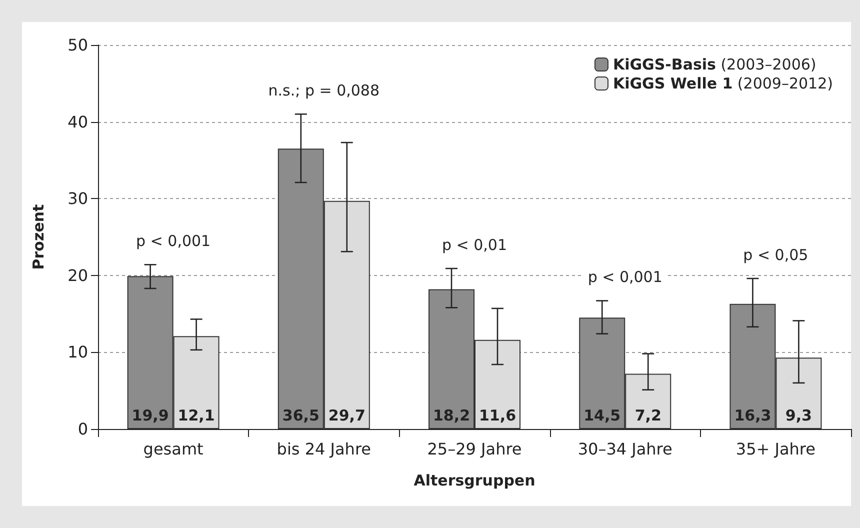 Image resolution: width=860 pixels, height=528 pixels. I want to click on y-tick-label: 30, so click(78, 198).